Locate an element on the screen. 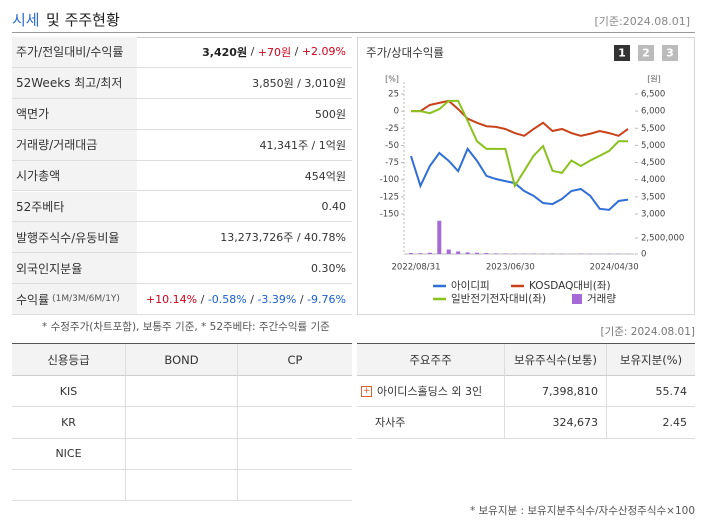  y2-tick-label: 5,500 is located at coordinates (653, 129).